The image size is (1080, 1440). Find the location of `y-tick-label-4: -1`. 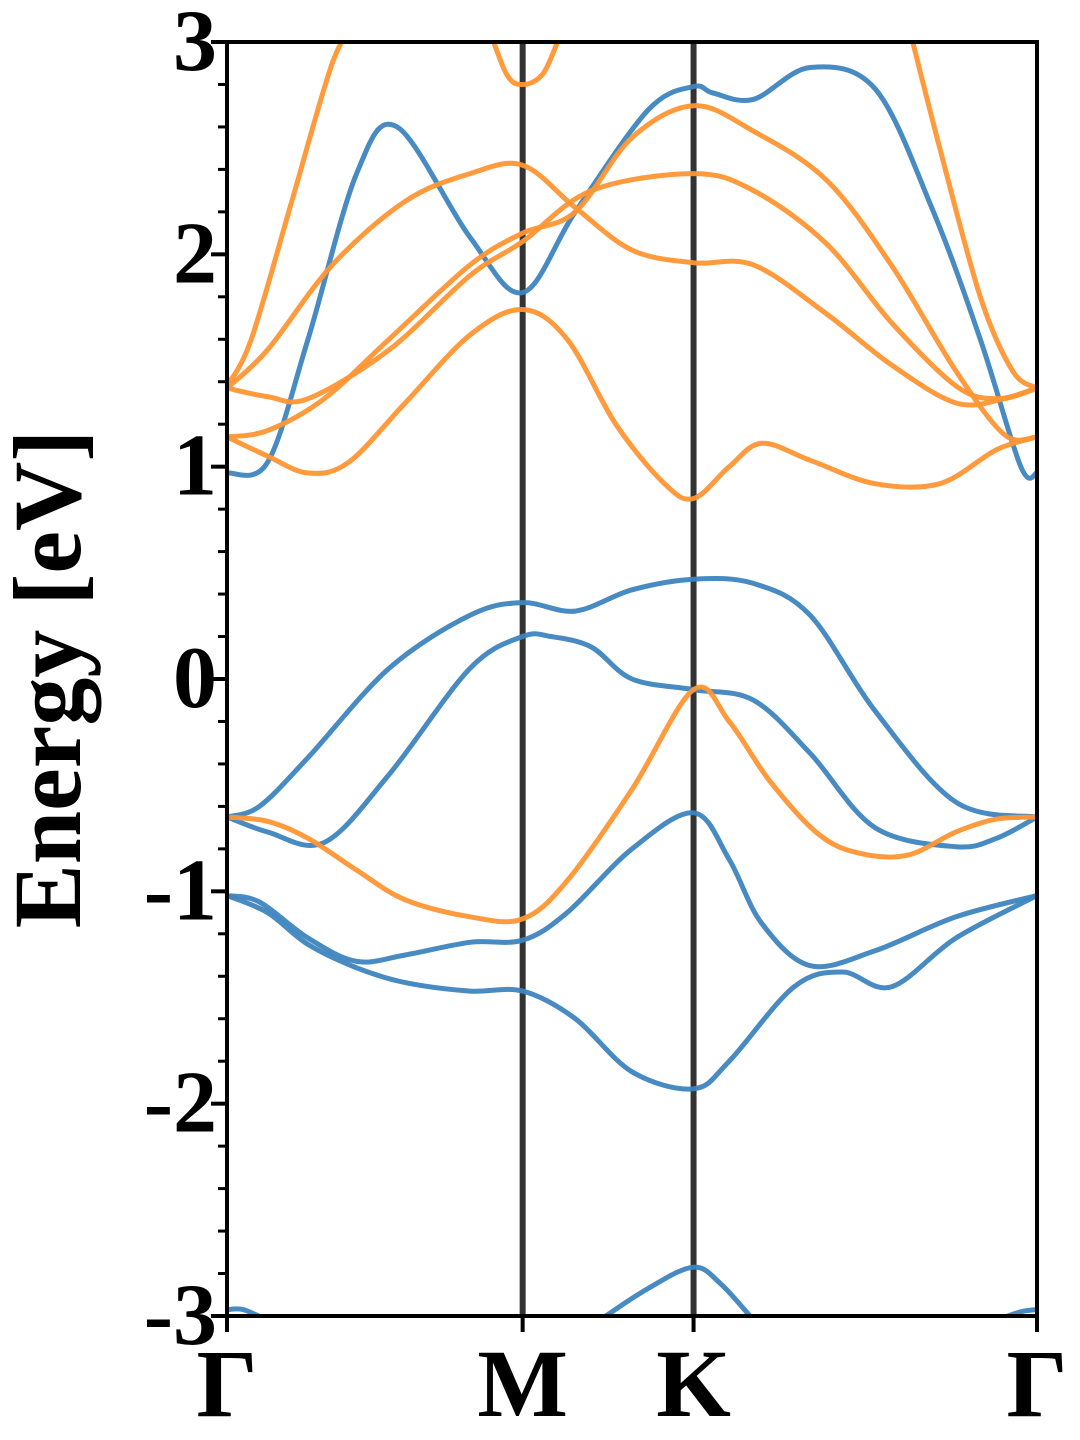

y-tick-label-4: -1 is located at coordinates (180, 890).